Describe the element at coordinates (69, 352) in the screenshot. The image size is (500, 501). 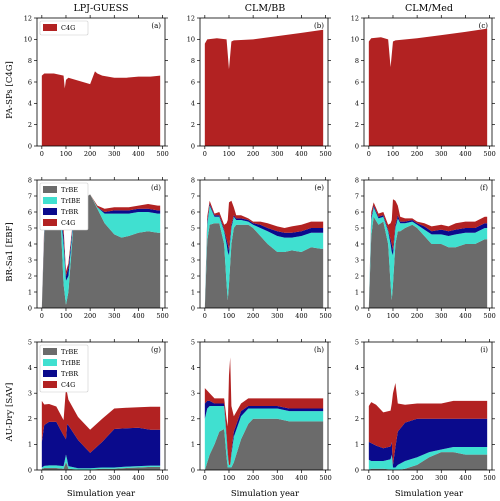
I see `legend-label-TrBE: TrBE` at that location.